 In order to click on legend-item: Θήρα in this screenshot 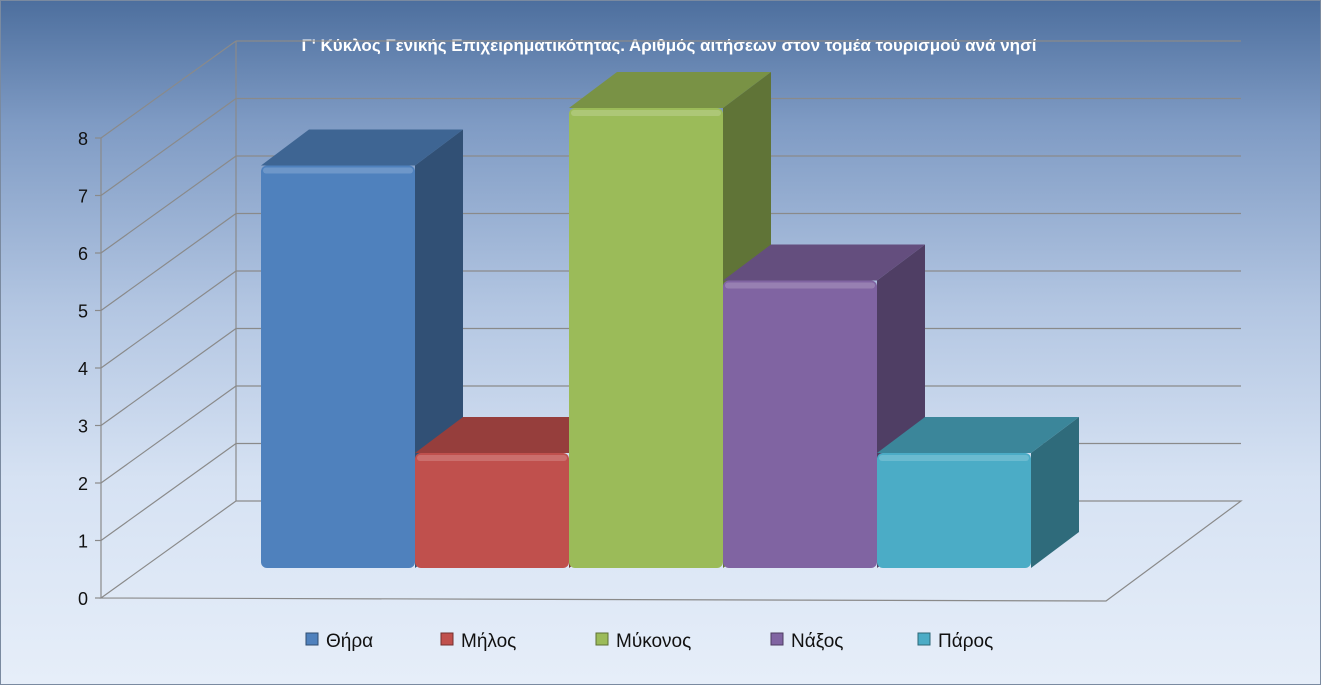, I will do `click(339, 641)`.